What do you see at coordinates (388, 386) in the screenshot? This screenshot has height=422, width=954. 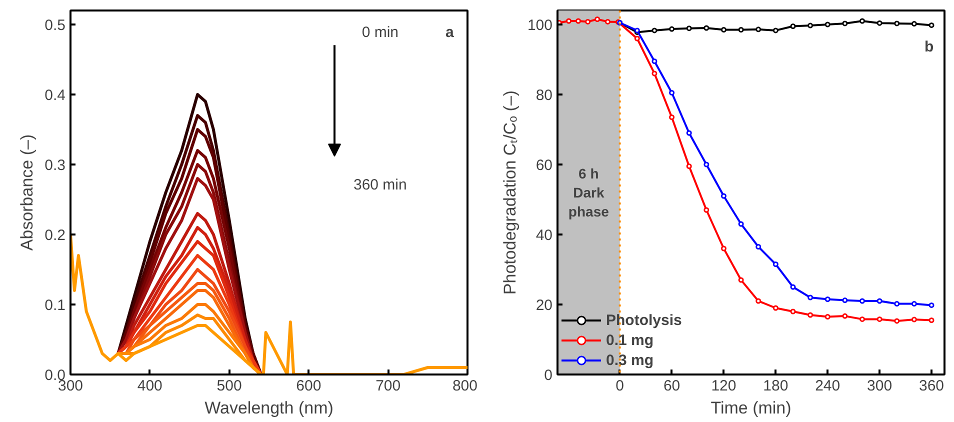 I see `x-tick-label: 700` at bounding box center [388, 386].